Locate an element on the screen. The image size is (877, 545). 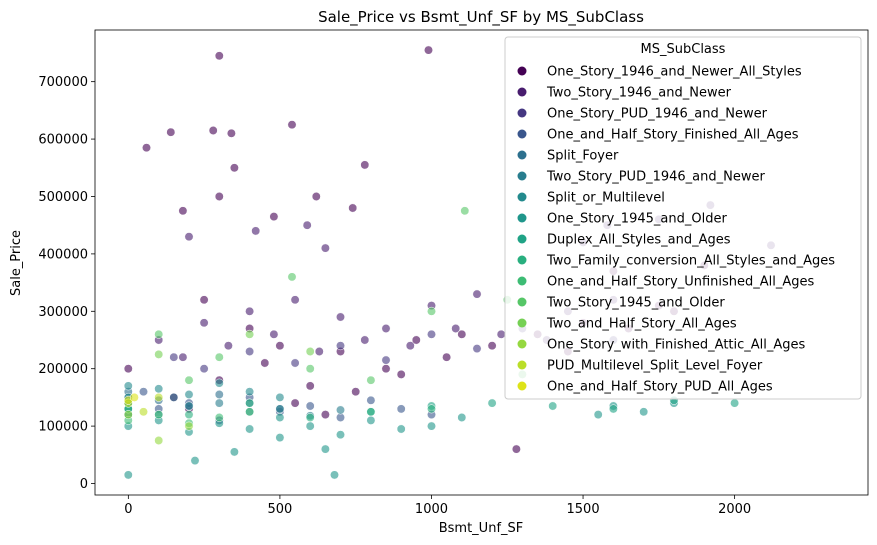
legend-label: One_and_Half_Story_PUD_All_Ages is located at coordinates (660, 387).